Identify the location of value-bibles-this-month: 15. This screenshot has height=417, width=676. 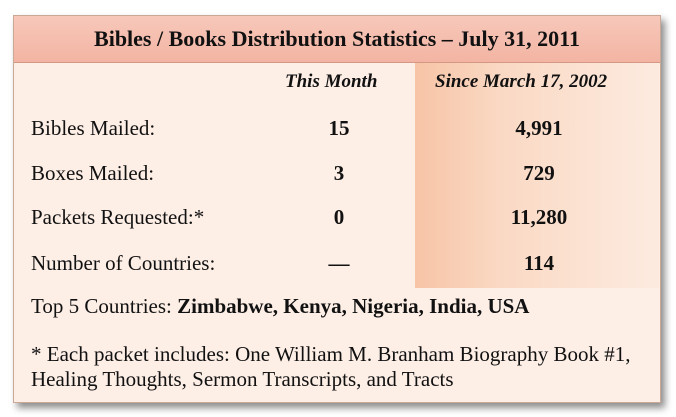
(339, 128).